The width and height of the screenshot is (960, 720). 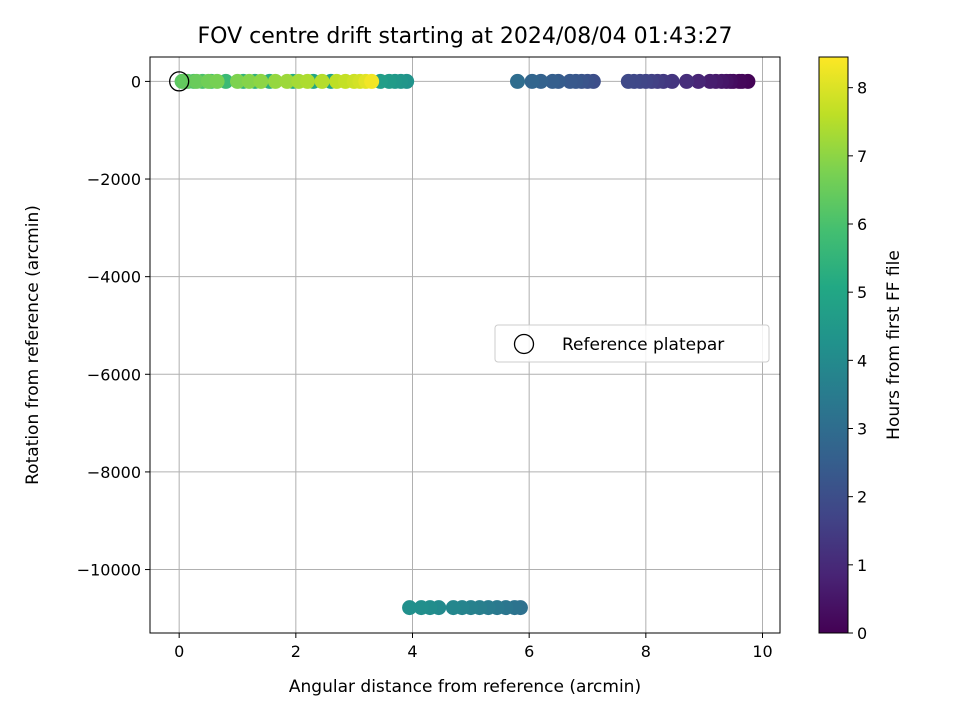 I want to click on colorbar-label: Hours from first FF file, so click(x=894, y=345).